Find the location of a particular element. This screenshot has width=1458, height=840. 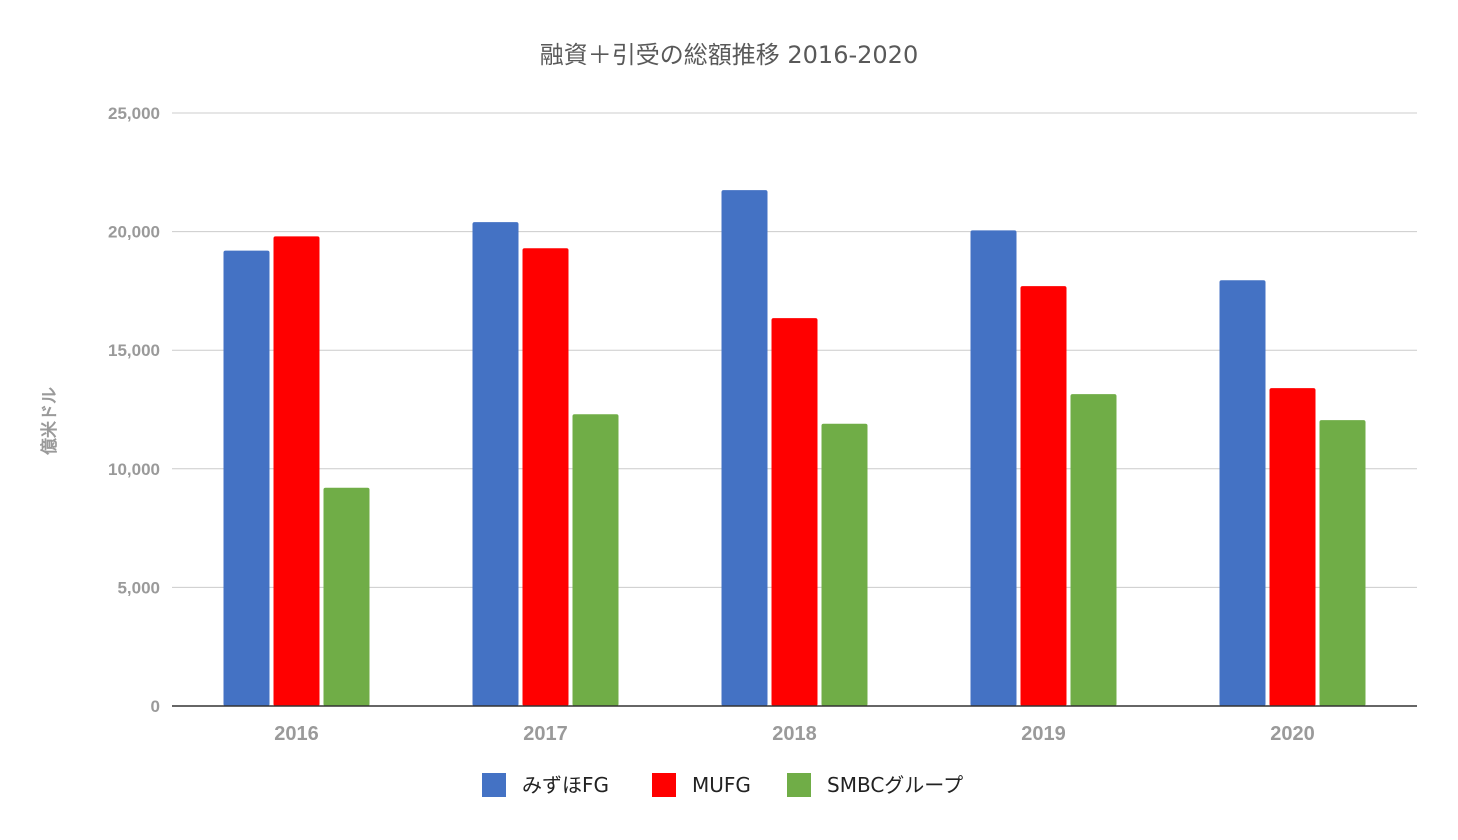

x-tick-label: 2016 is located at coordinates (296, 734).